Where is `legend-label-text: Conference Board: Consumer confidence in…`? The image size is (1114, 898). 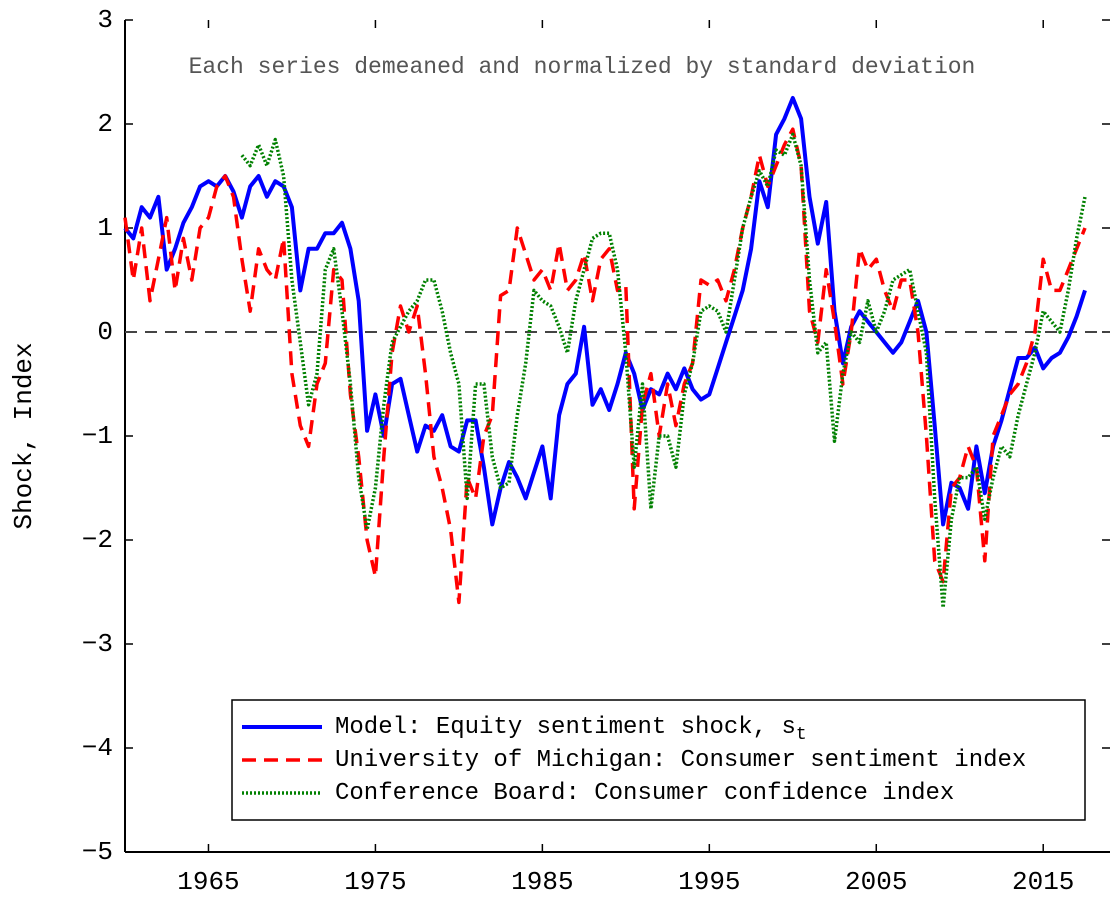 legend-label-text: Conference Board: Consumer confidence in… is located at coordinates (644, 793).